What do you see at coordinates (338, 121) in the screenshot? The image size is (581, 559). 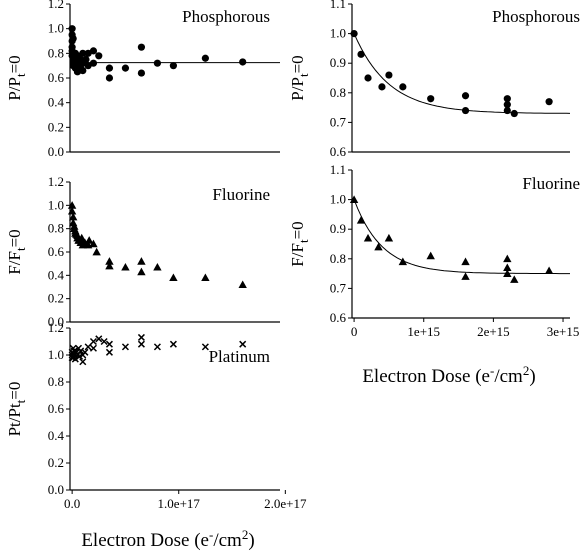 I see `right-phosphorous-ytick-label: 0.7` at bounding box center [338, 121].